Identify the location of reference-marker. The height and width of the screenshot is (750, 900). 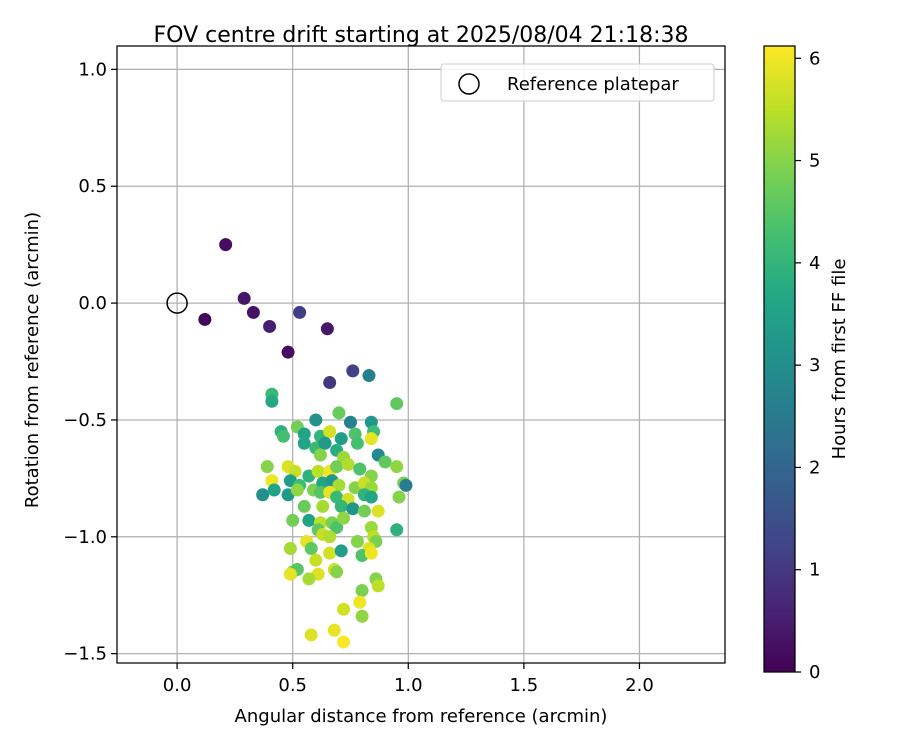
(177, 303).